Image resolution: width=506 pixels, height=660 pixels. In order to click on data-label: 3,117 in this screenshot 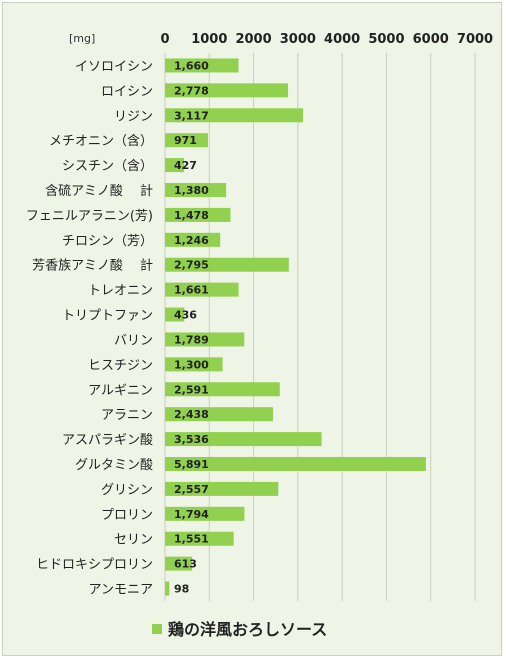, I will do `click(191, 115)`.